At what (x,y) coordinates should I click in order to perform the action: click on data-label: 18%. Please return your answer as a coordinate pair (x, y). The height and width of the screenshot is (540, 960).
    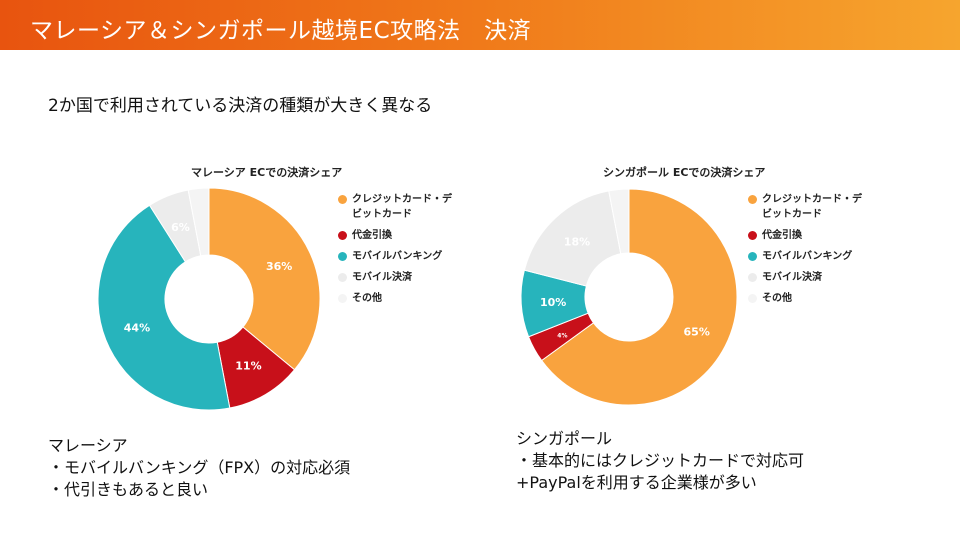
    Looking at the image, I should click on (577, 242).